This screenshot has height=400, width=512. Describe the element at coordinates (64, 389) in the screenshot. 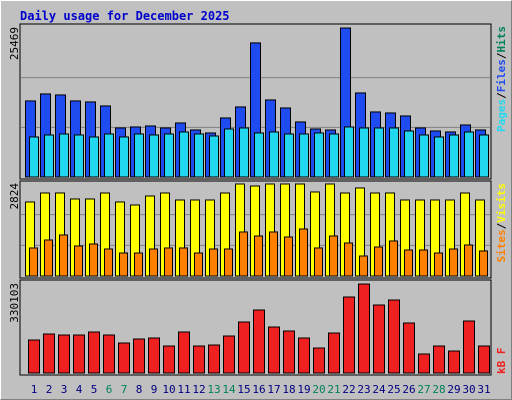

I see `x-tick-label: 3` at that location.